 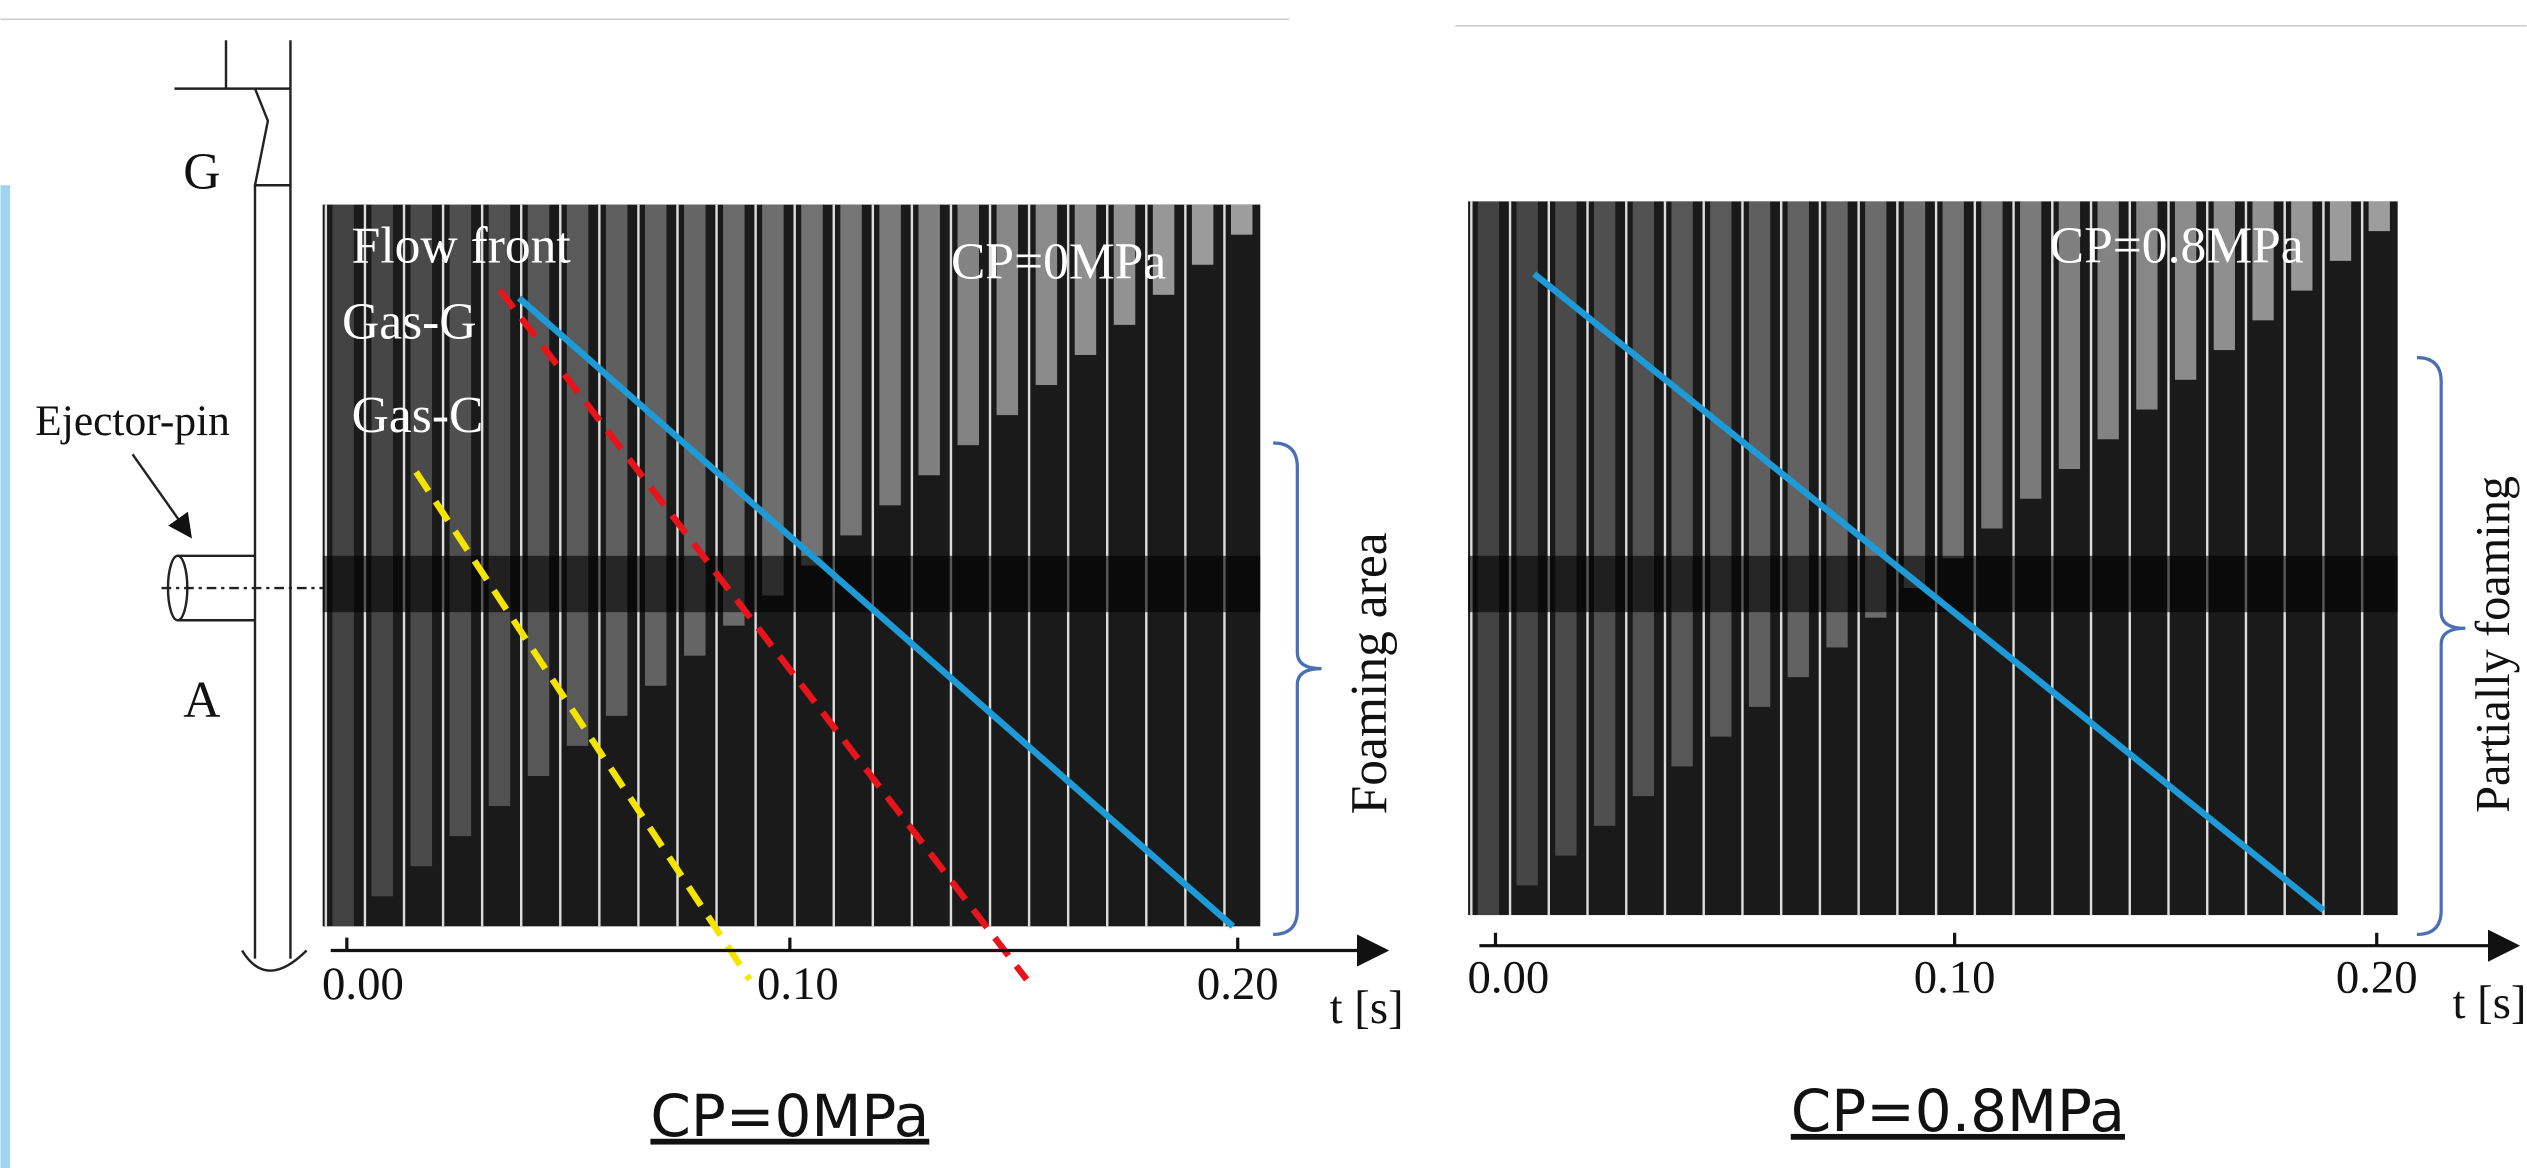 What do you see at coordinates (5, 676) in the screenshot?
I see `side-bar` at bounding box center [5, 676].